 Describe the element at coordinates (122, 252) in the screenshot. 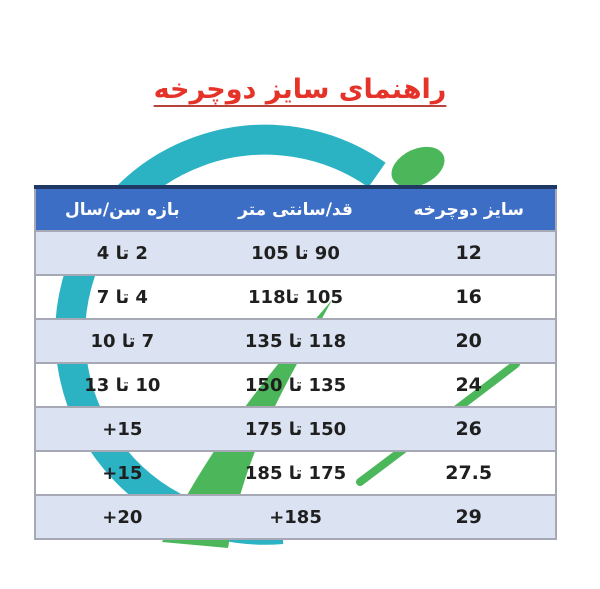

I see `cell-age: 2 تا 4` at that location.